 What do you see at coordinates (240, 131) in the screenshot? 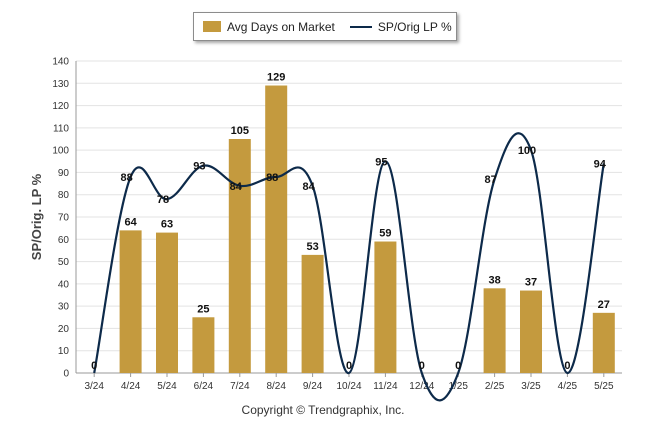
I see `bar-data-label: 105` at bounding box center [240, 131].